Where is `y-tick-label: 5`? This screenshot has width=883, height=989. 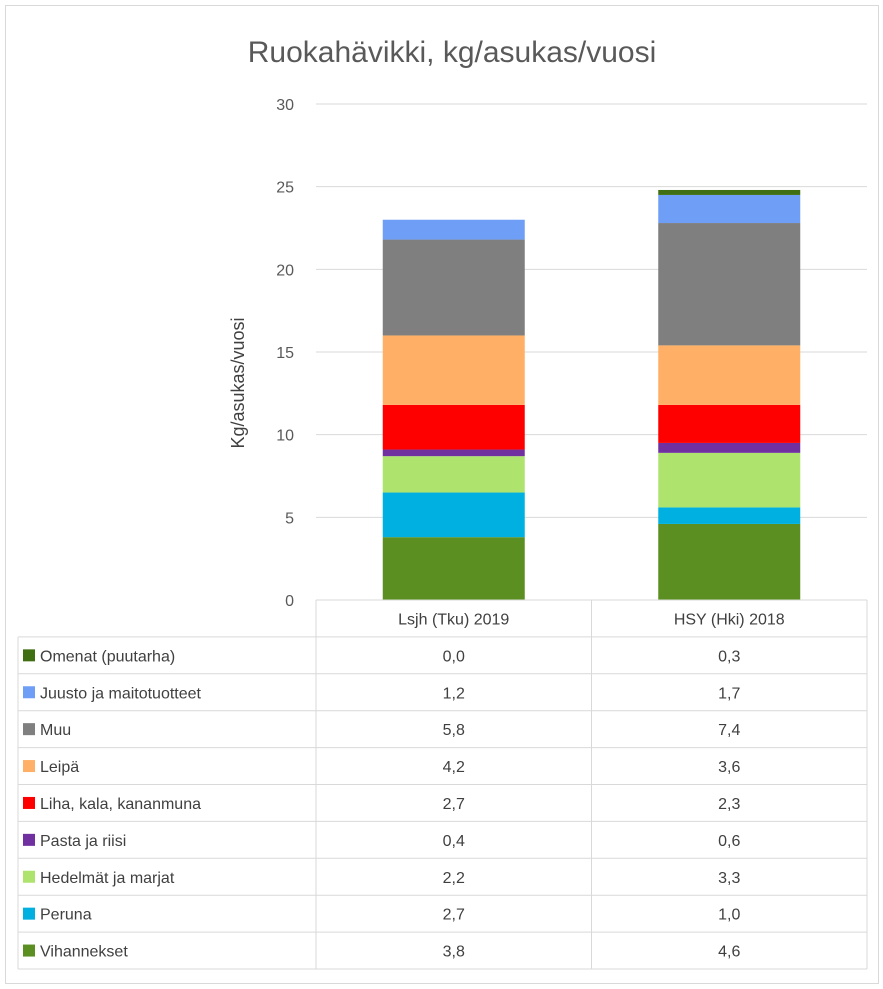
y-tick-label: 5 is located at coordinates (289, 518).